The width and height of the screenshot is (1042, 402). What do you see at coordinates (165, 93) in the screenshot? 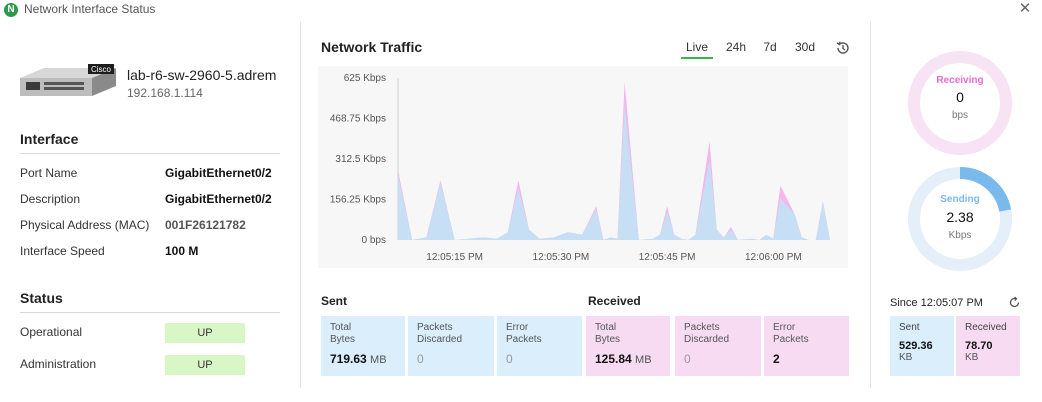
I see `device-ip: 192.168.1.114` at bounding box center [165, 93].